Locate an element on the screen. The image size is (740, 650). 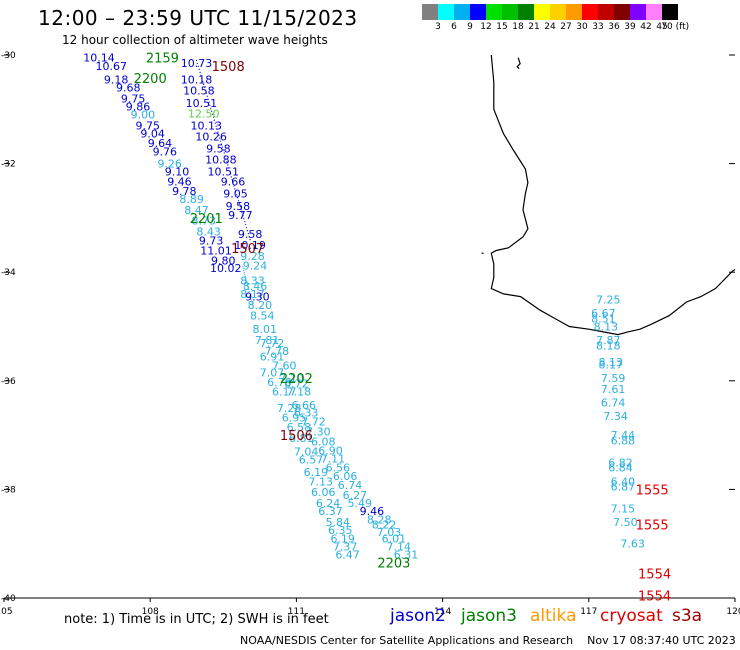
wave-height-label: 7.11 is located at coordinates (333, 458).